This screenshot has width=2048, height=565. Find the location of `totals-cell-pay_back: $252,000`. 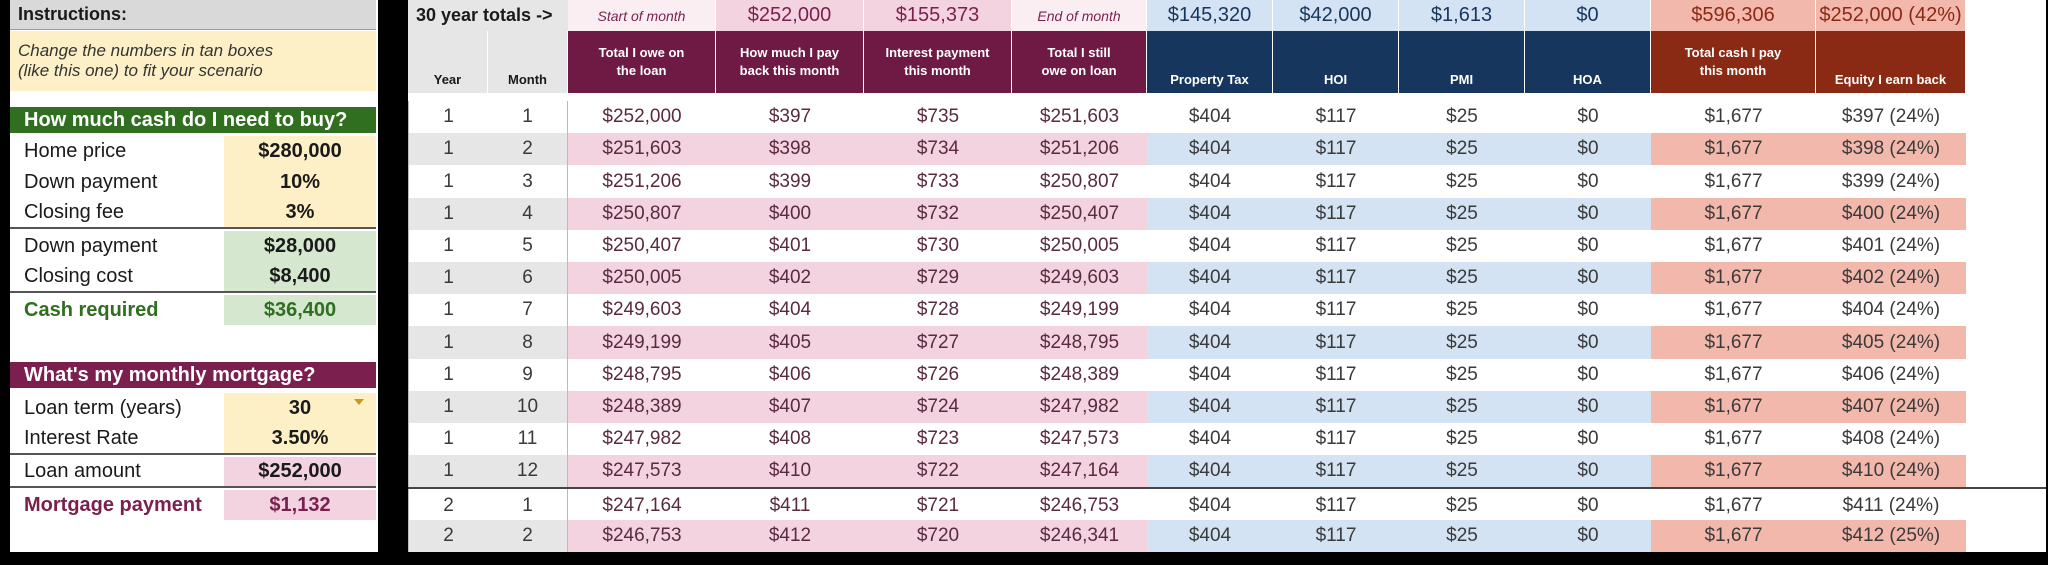

totals-cell-pay_back: $252,000 is located at coordinates (790, 15).